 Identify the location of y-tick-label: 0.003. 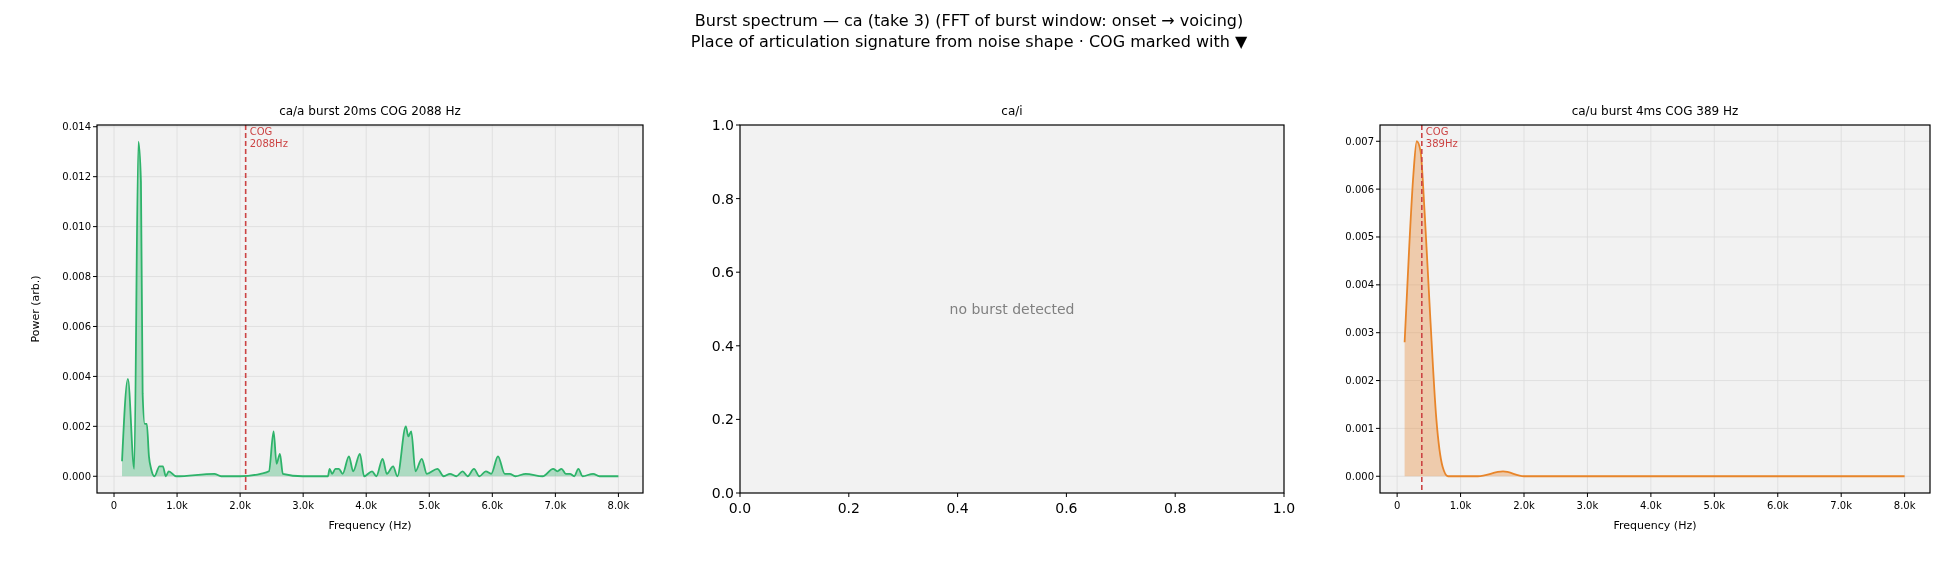
(1359, 333).